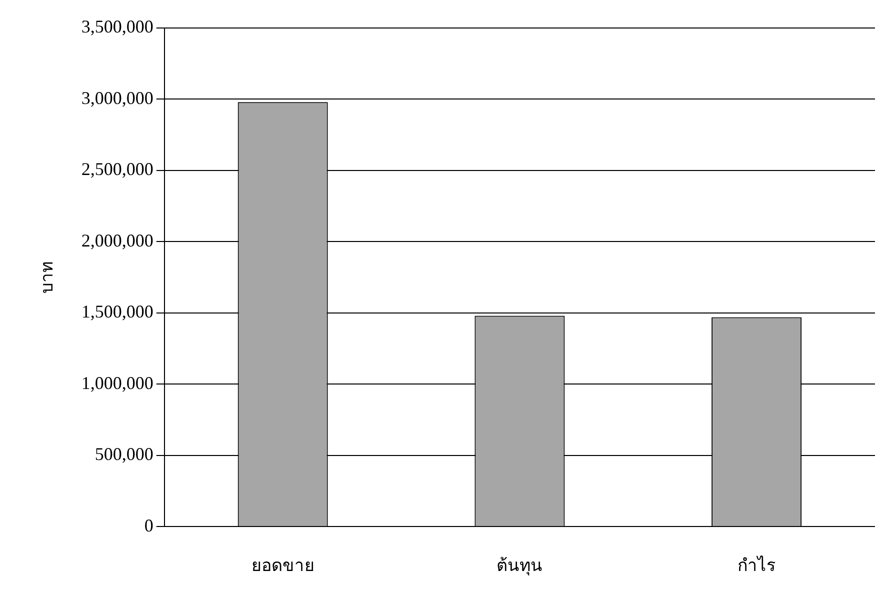 This screenshot has width=883, height=615. What do you see at coordinates (519, 566) in the screenshot?
I see `x-tick-label: ต้นทุน` at bounding box center [519, 566].